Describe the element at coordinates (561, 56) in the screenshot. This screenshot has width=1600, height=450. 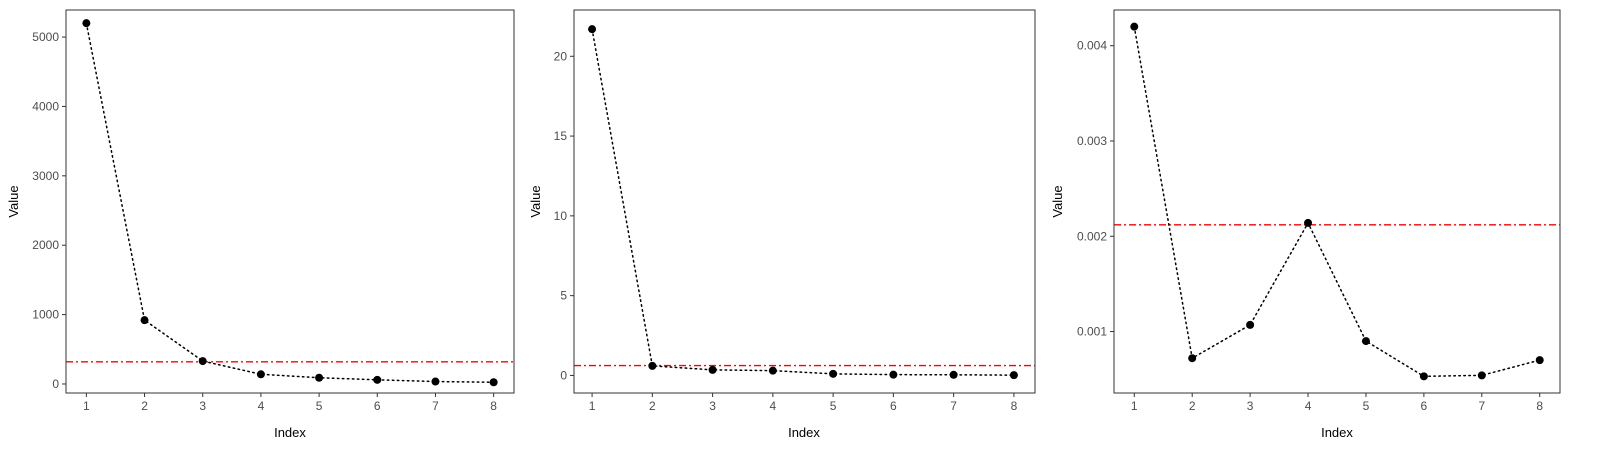
I see `y-tick-label: 20` at that location.